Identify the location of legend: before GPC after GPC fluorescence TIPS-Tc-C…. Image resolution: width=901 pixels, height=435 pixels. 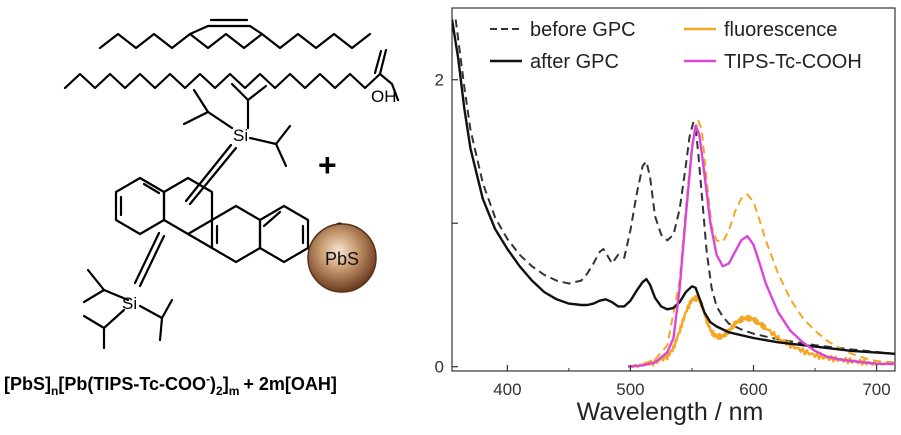
(676, 46).